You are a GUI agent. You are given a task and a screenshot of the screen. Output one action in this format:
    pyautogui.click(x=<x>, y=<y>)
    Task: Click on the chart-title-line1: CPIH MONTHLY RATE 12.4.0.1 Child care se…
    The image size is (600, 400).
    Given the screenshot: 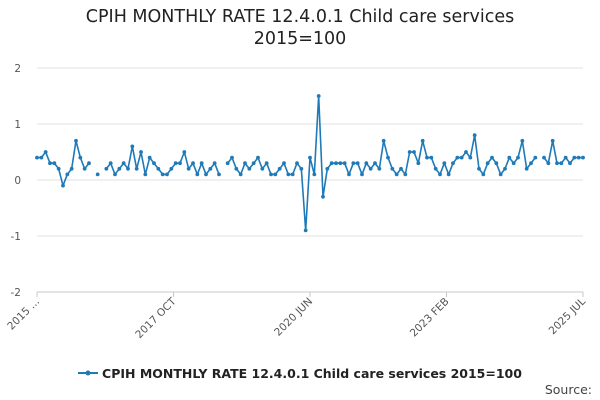 What is the action you would take?
    pyautogui.click(x=300, y=17)
    